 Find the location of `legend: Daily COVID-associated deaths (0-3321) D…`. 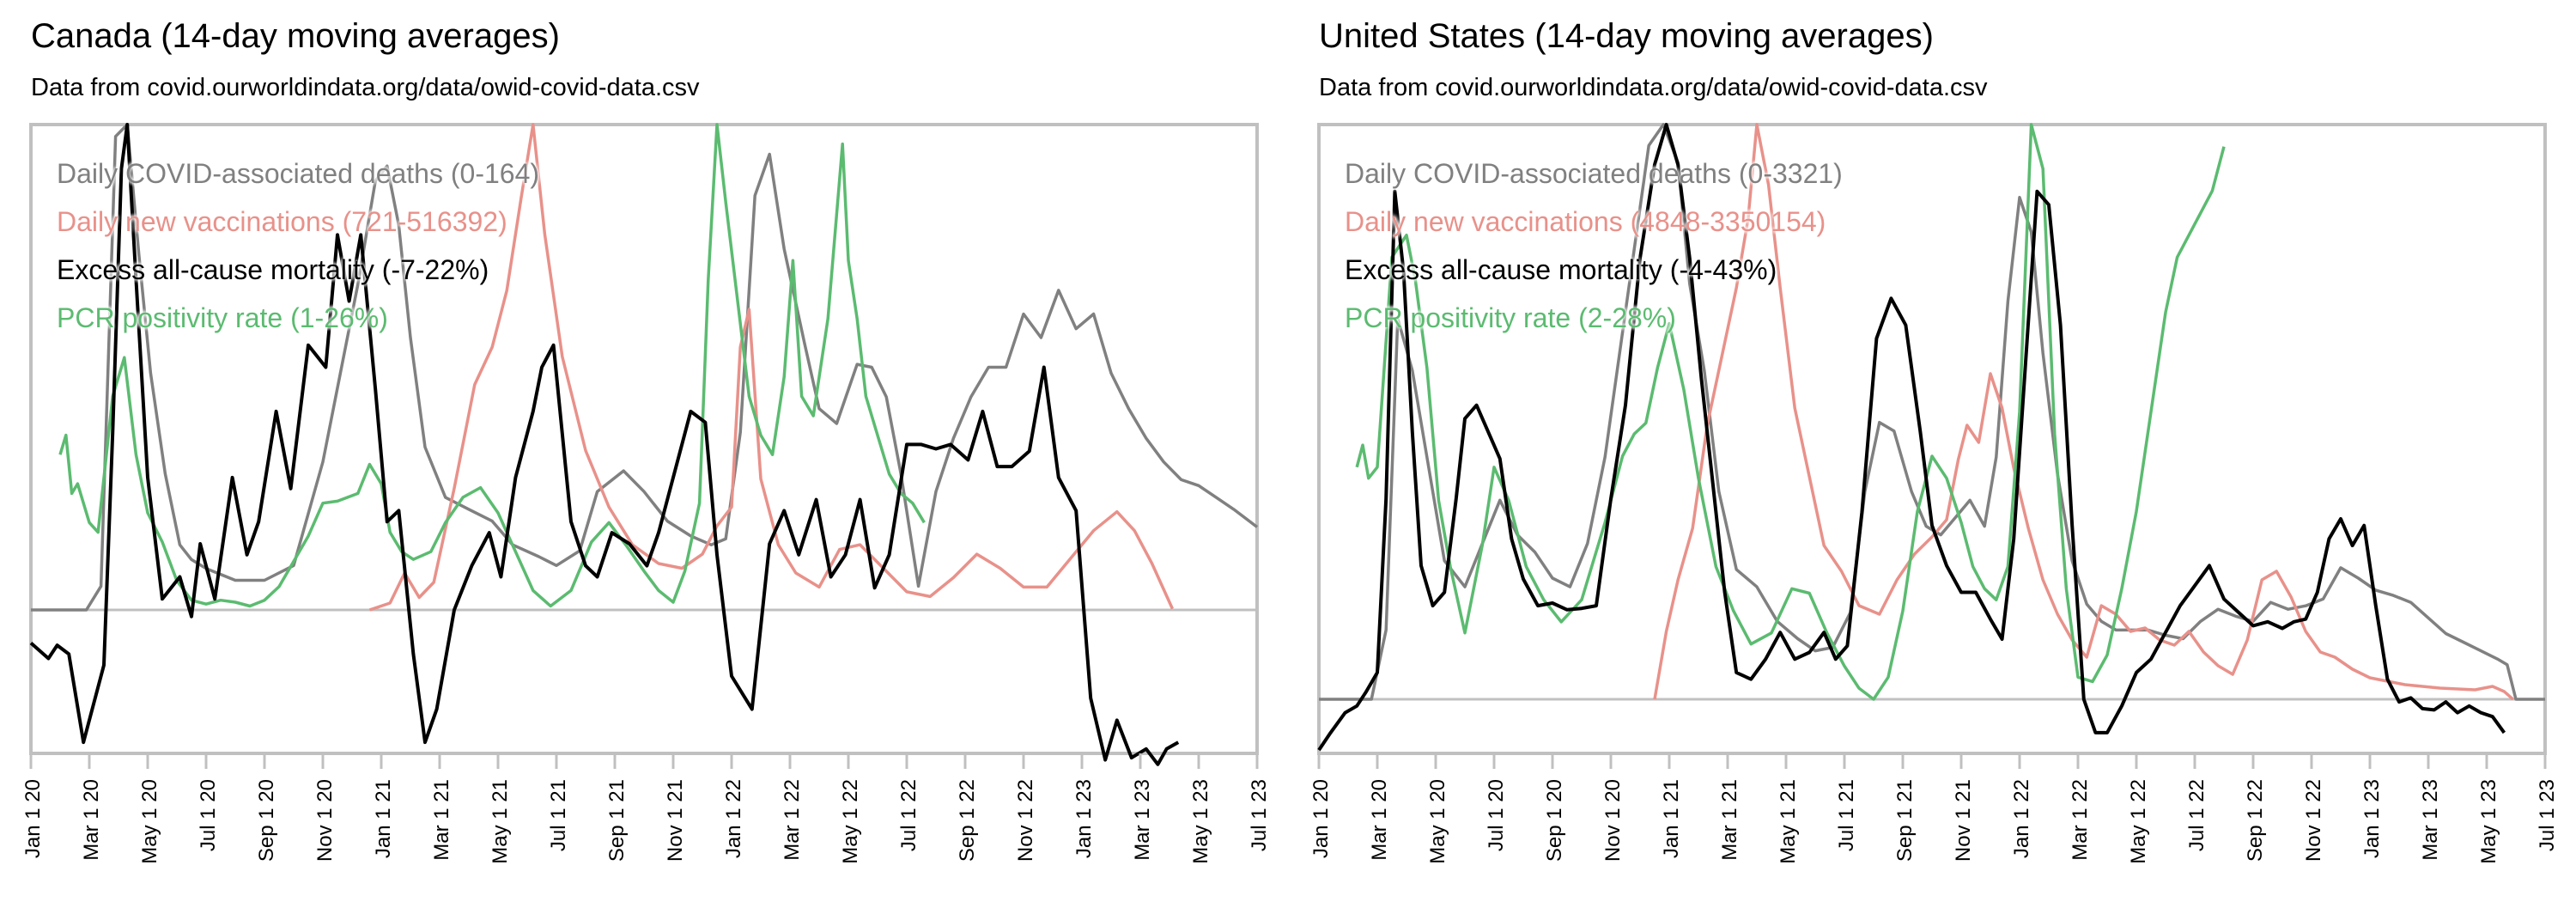

legend: Daily COVID-associated deaths (0-3321) D… is located at coordinates (1594, 245).